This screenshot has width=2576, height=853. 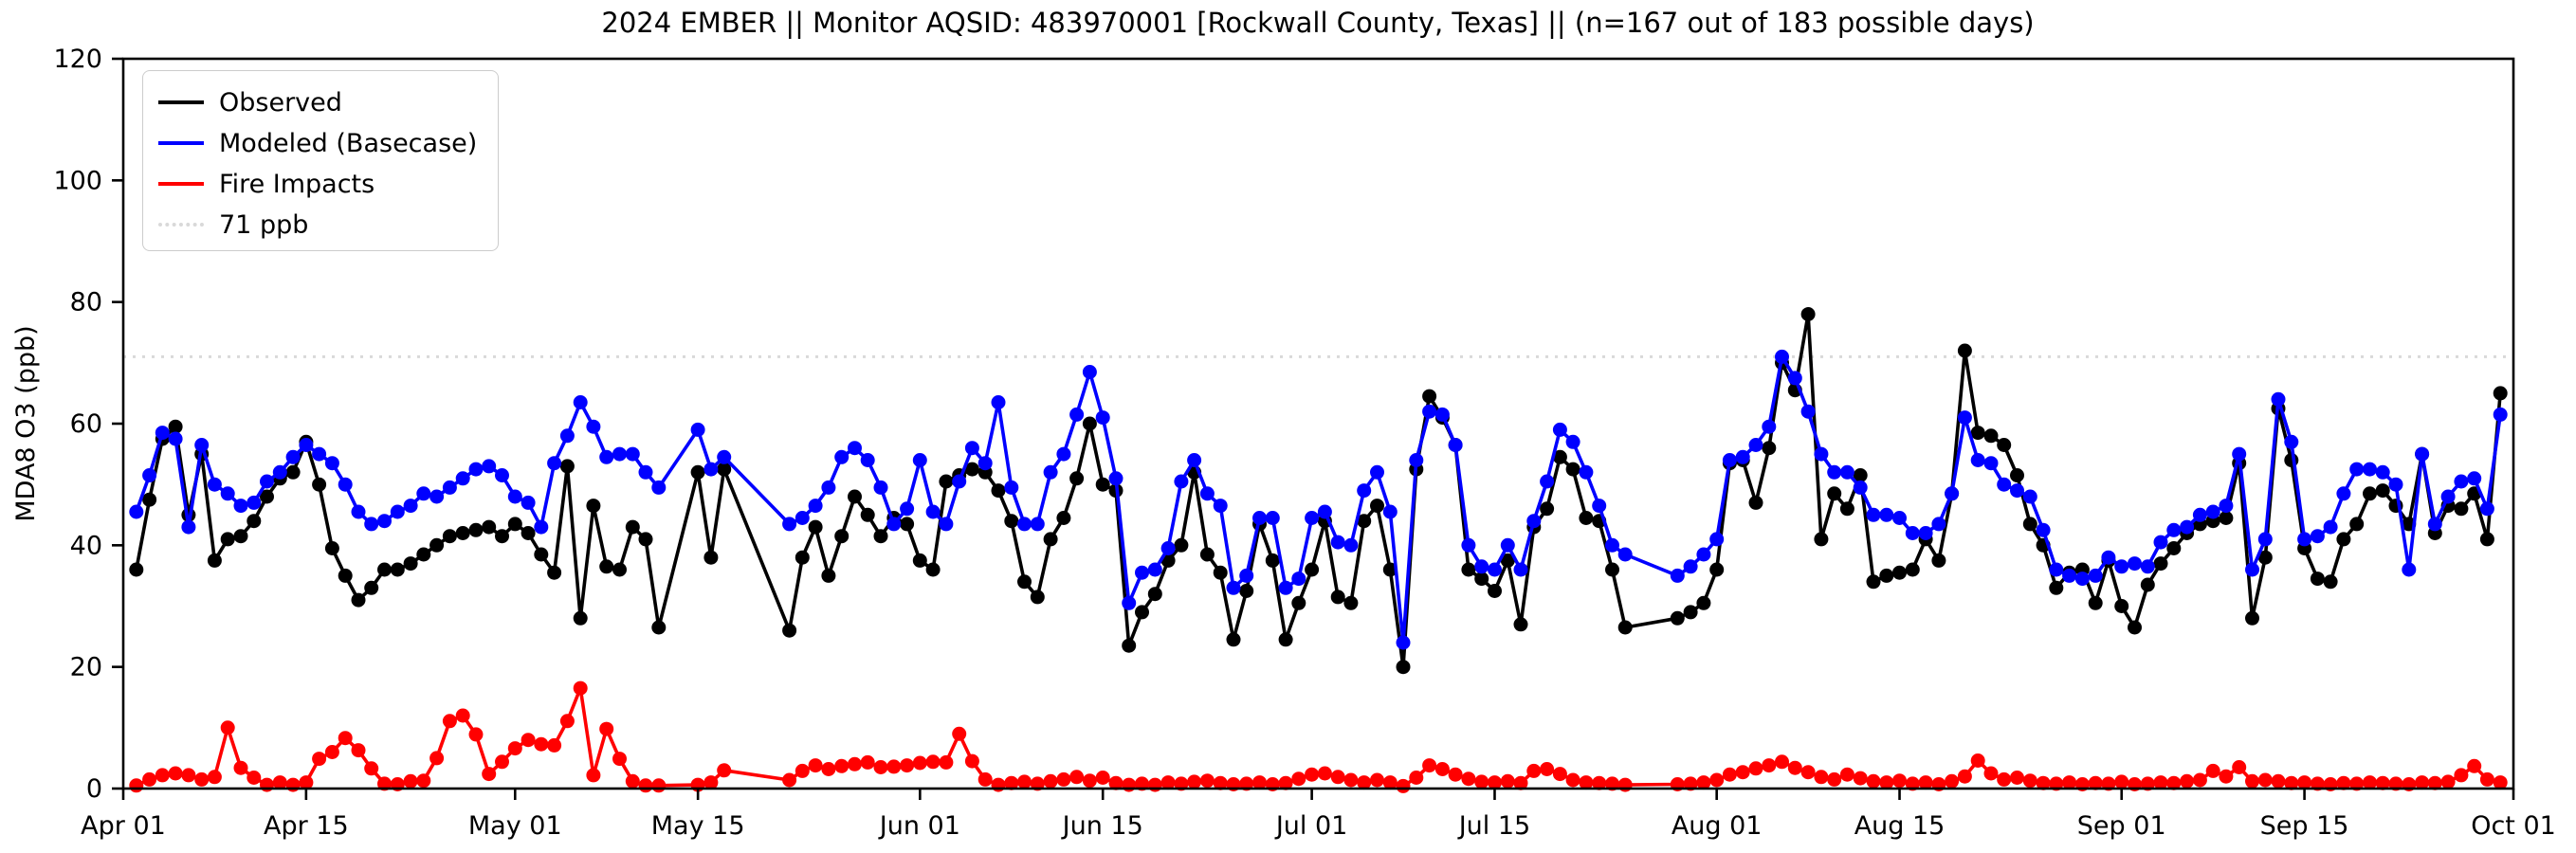 I want to click on legend-item-modeled: Modeled (Basecase), so click(x=318, y=143).